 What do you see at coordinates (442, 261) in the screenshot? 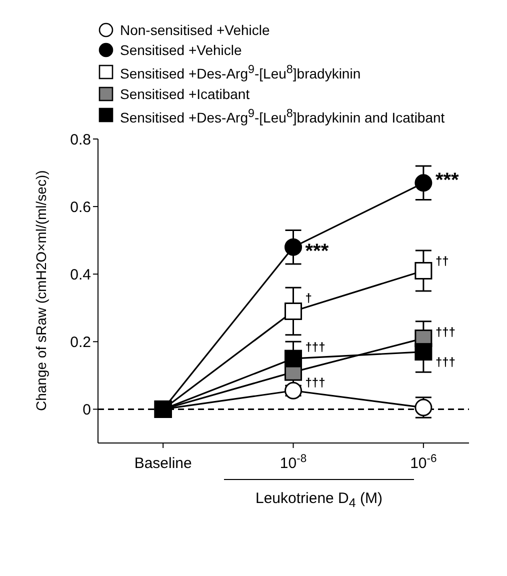
I see `annotation: ††` at bounding box center [442, 261].